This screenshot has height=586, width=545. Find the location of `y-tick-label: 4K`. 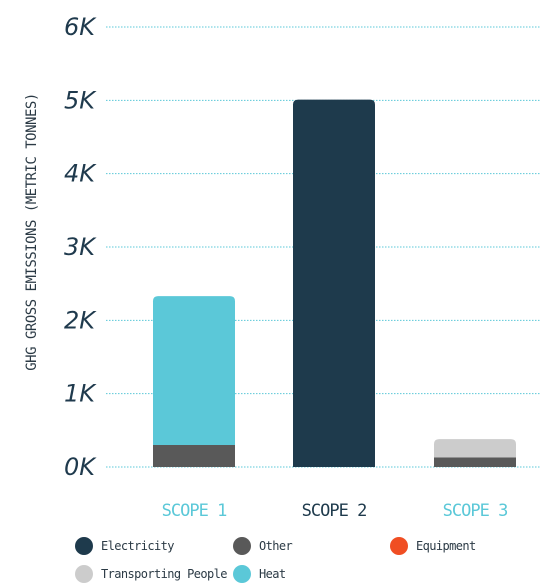

y-tick-label: 4K is located at coordinates (80, 174).